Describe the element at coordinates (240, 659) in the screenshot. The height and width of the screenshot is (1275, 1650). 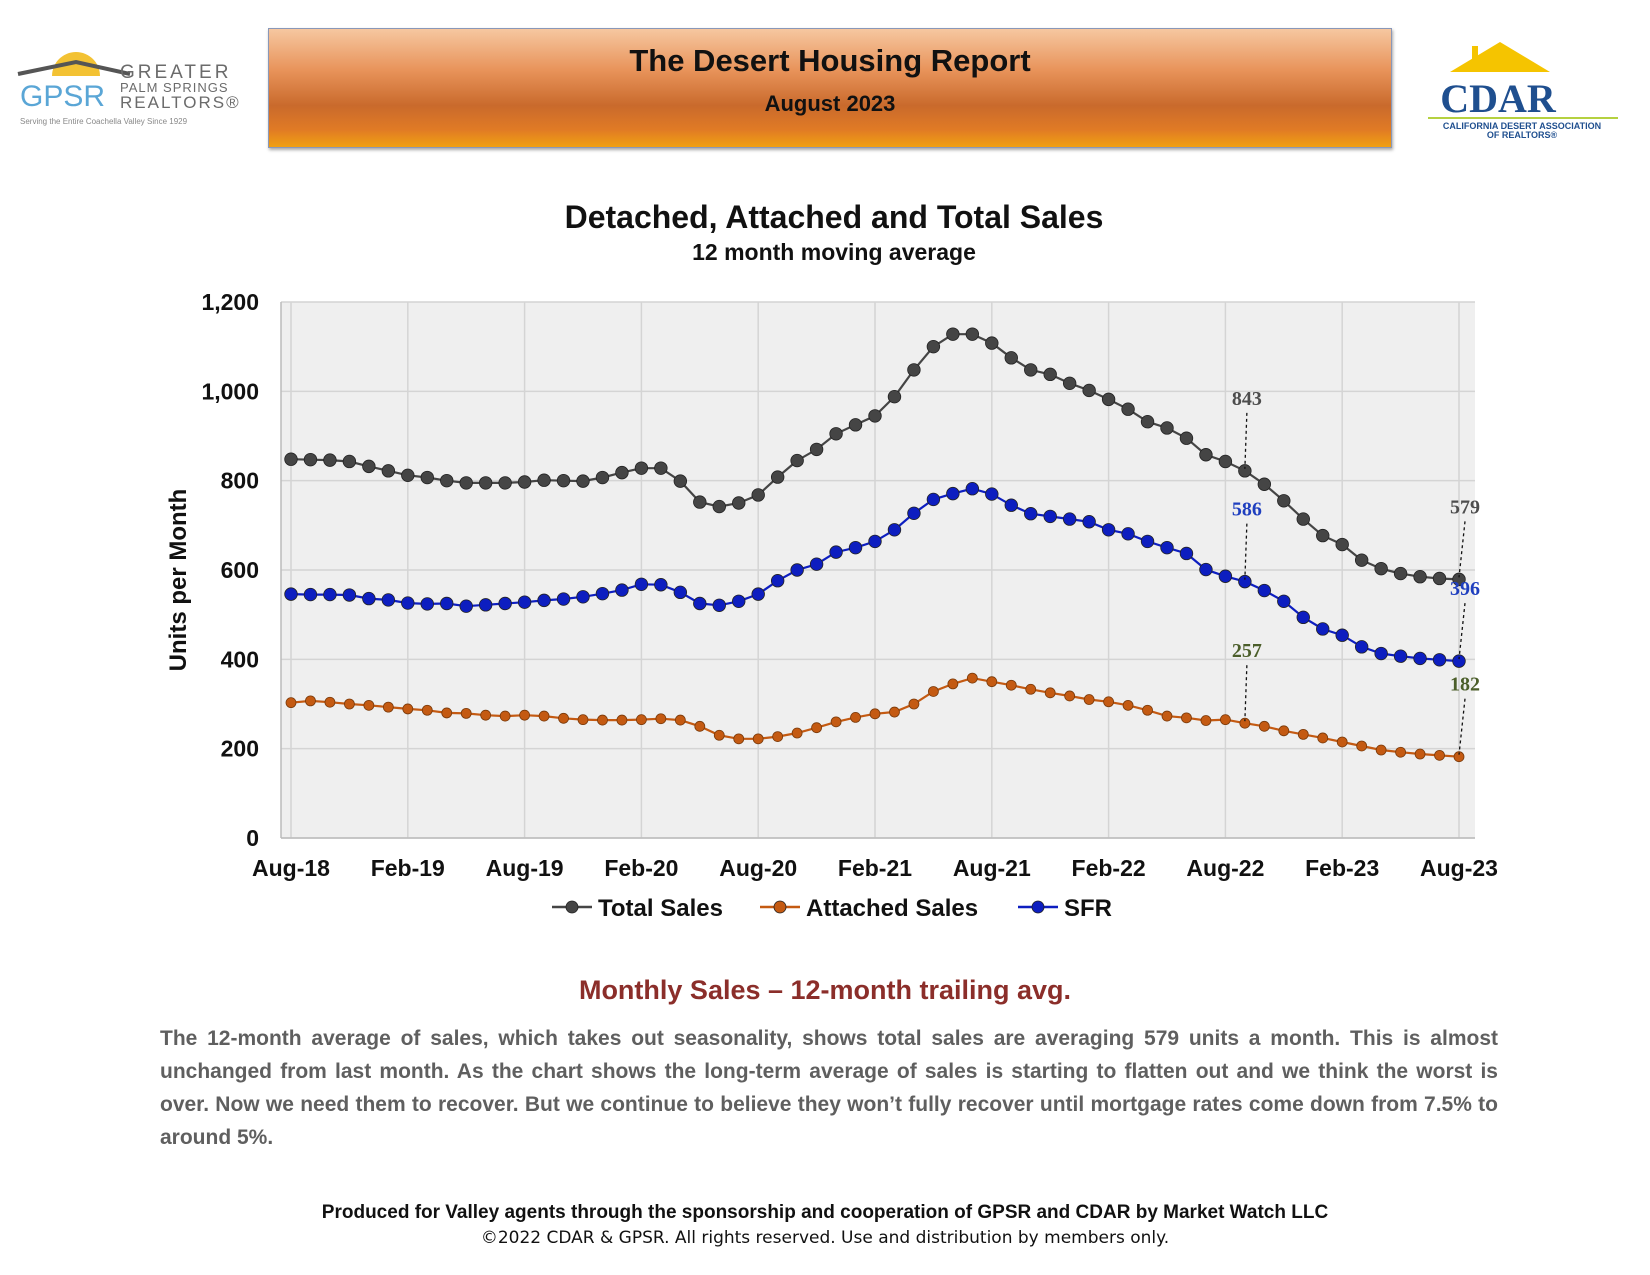
I see `y-tick-label: 400` at that location.